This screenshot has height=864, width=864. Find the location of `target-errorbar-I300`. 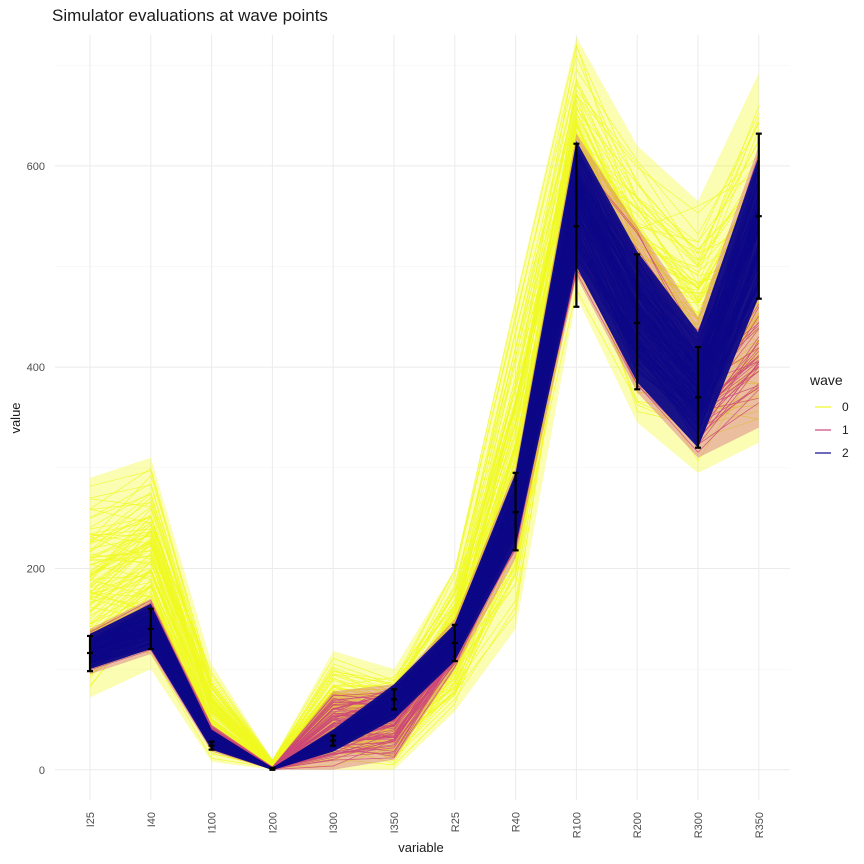

target-errorbar-I300 is located at coordinates (333, 740).